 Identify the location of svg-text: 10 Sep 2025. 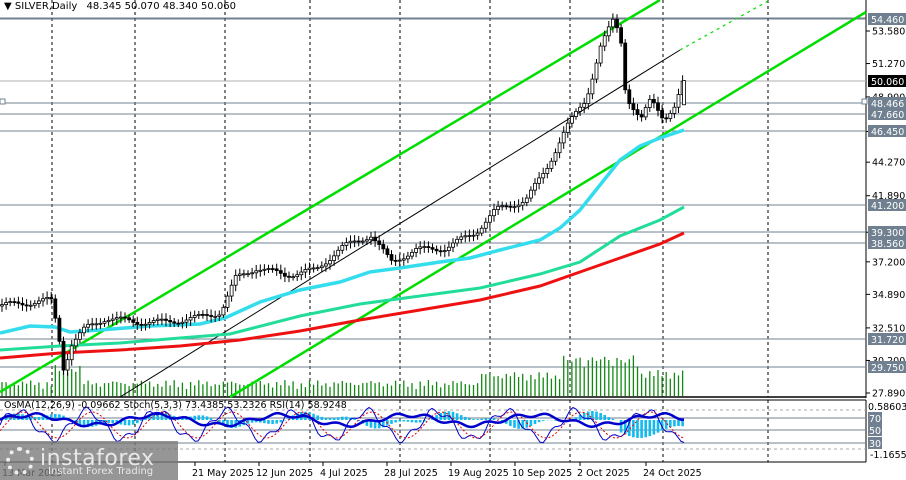
(542, 473).